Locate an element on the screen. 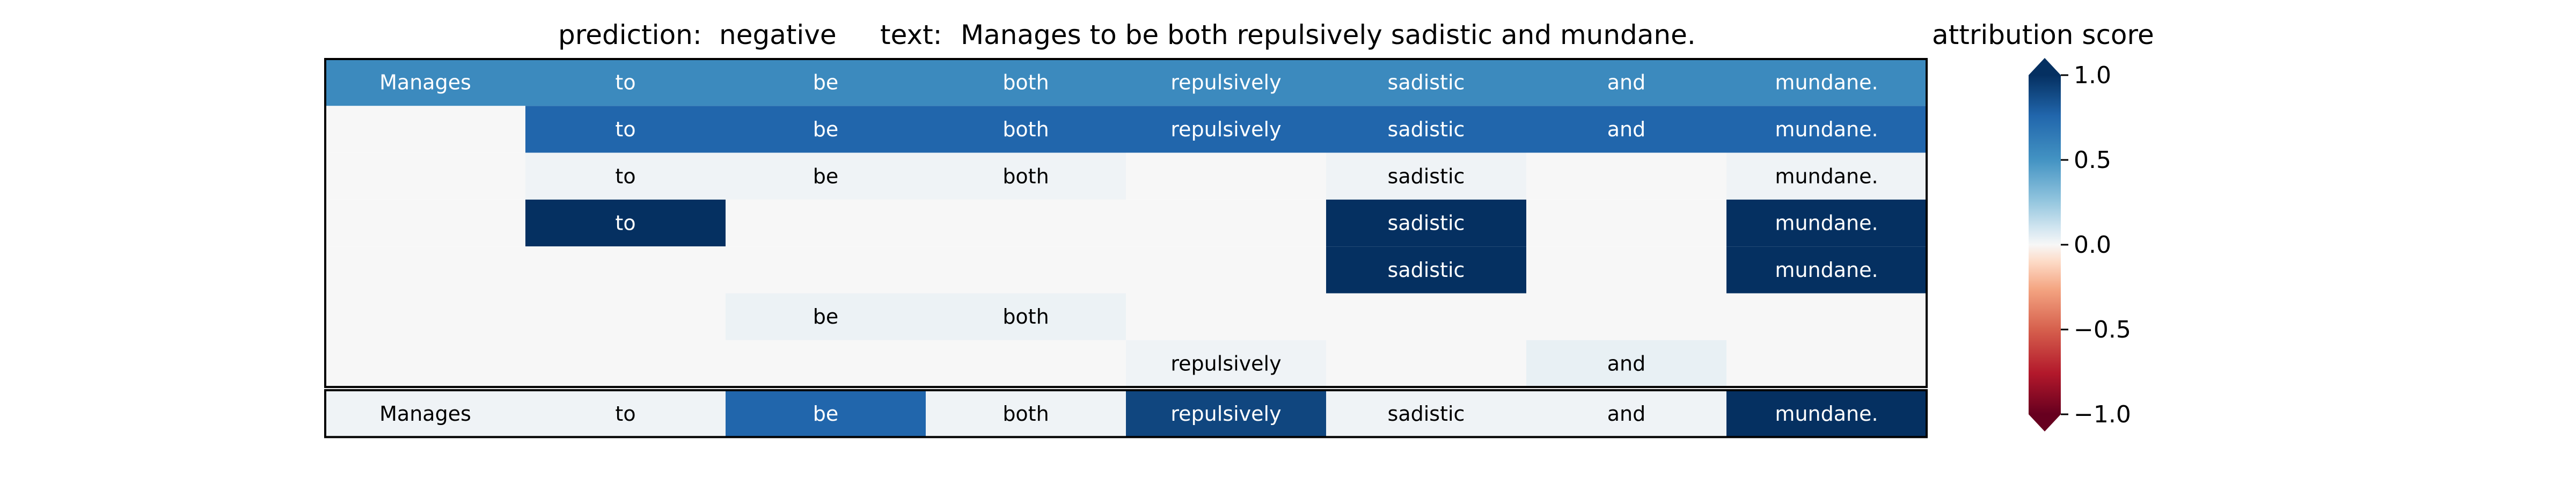 This screenshot has height=483, width=2576. cell-token-label: repulsively is located at coordinates (1225, 82).